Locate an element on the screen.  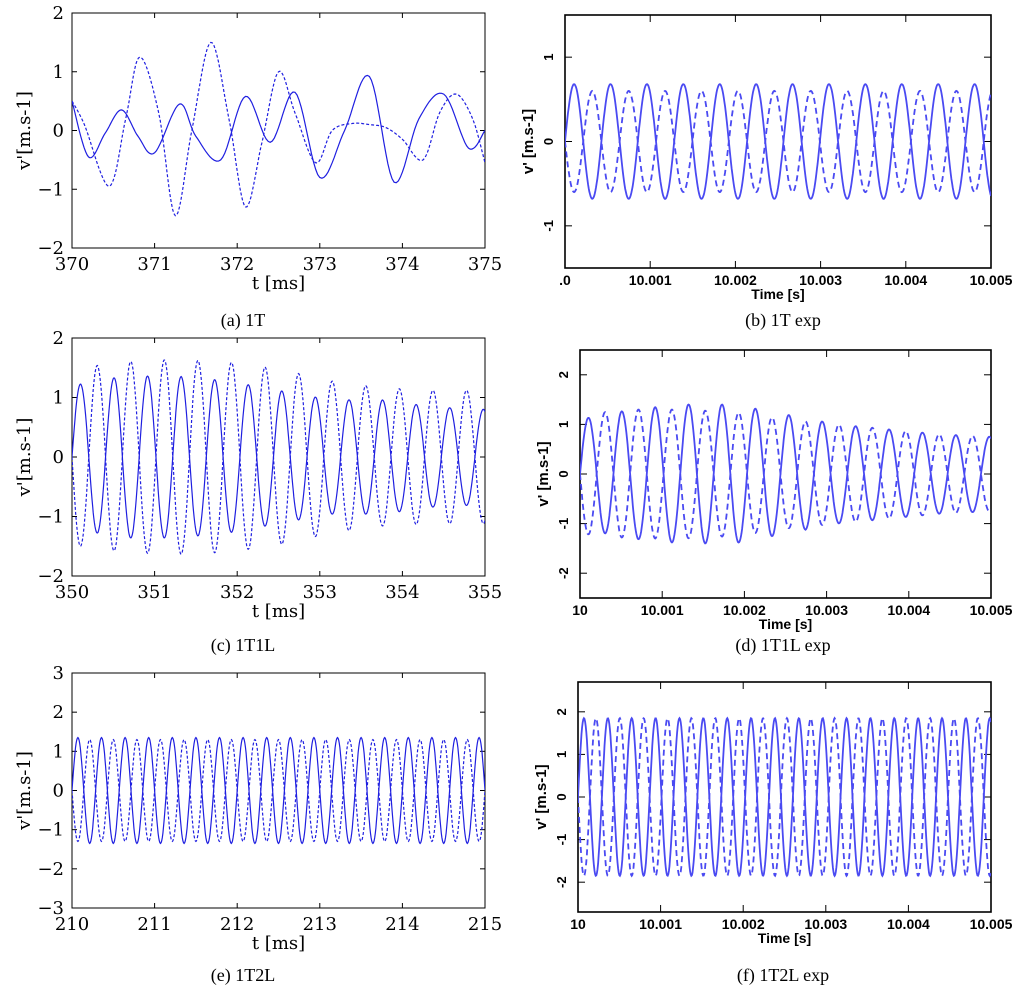
x-tick-label: 352 is located at coordinates (237, 592).